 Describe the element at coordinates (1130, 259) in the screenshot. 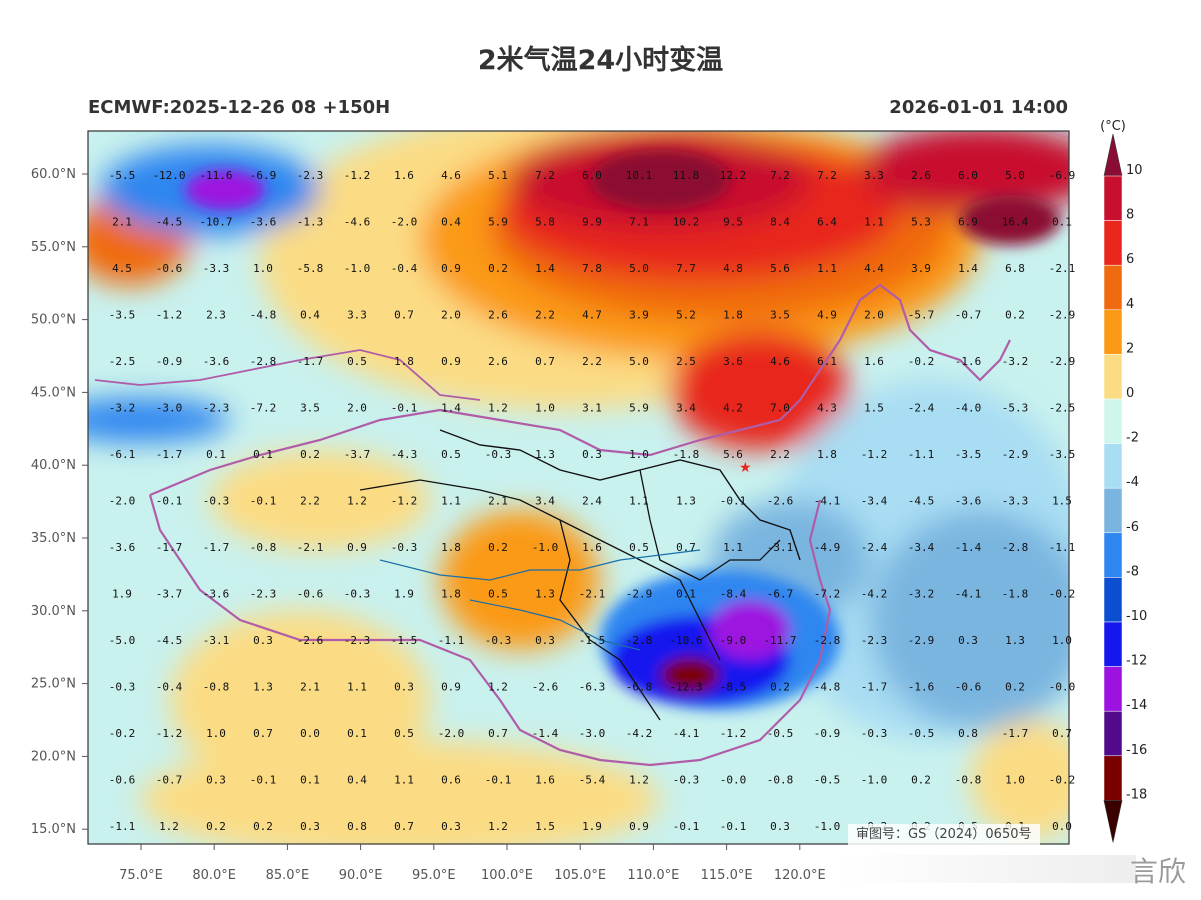

I see `colorbar-tick-label: 6` at that location.